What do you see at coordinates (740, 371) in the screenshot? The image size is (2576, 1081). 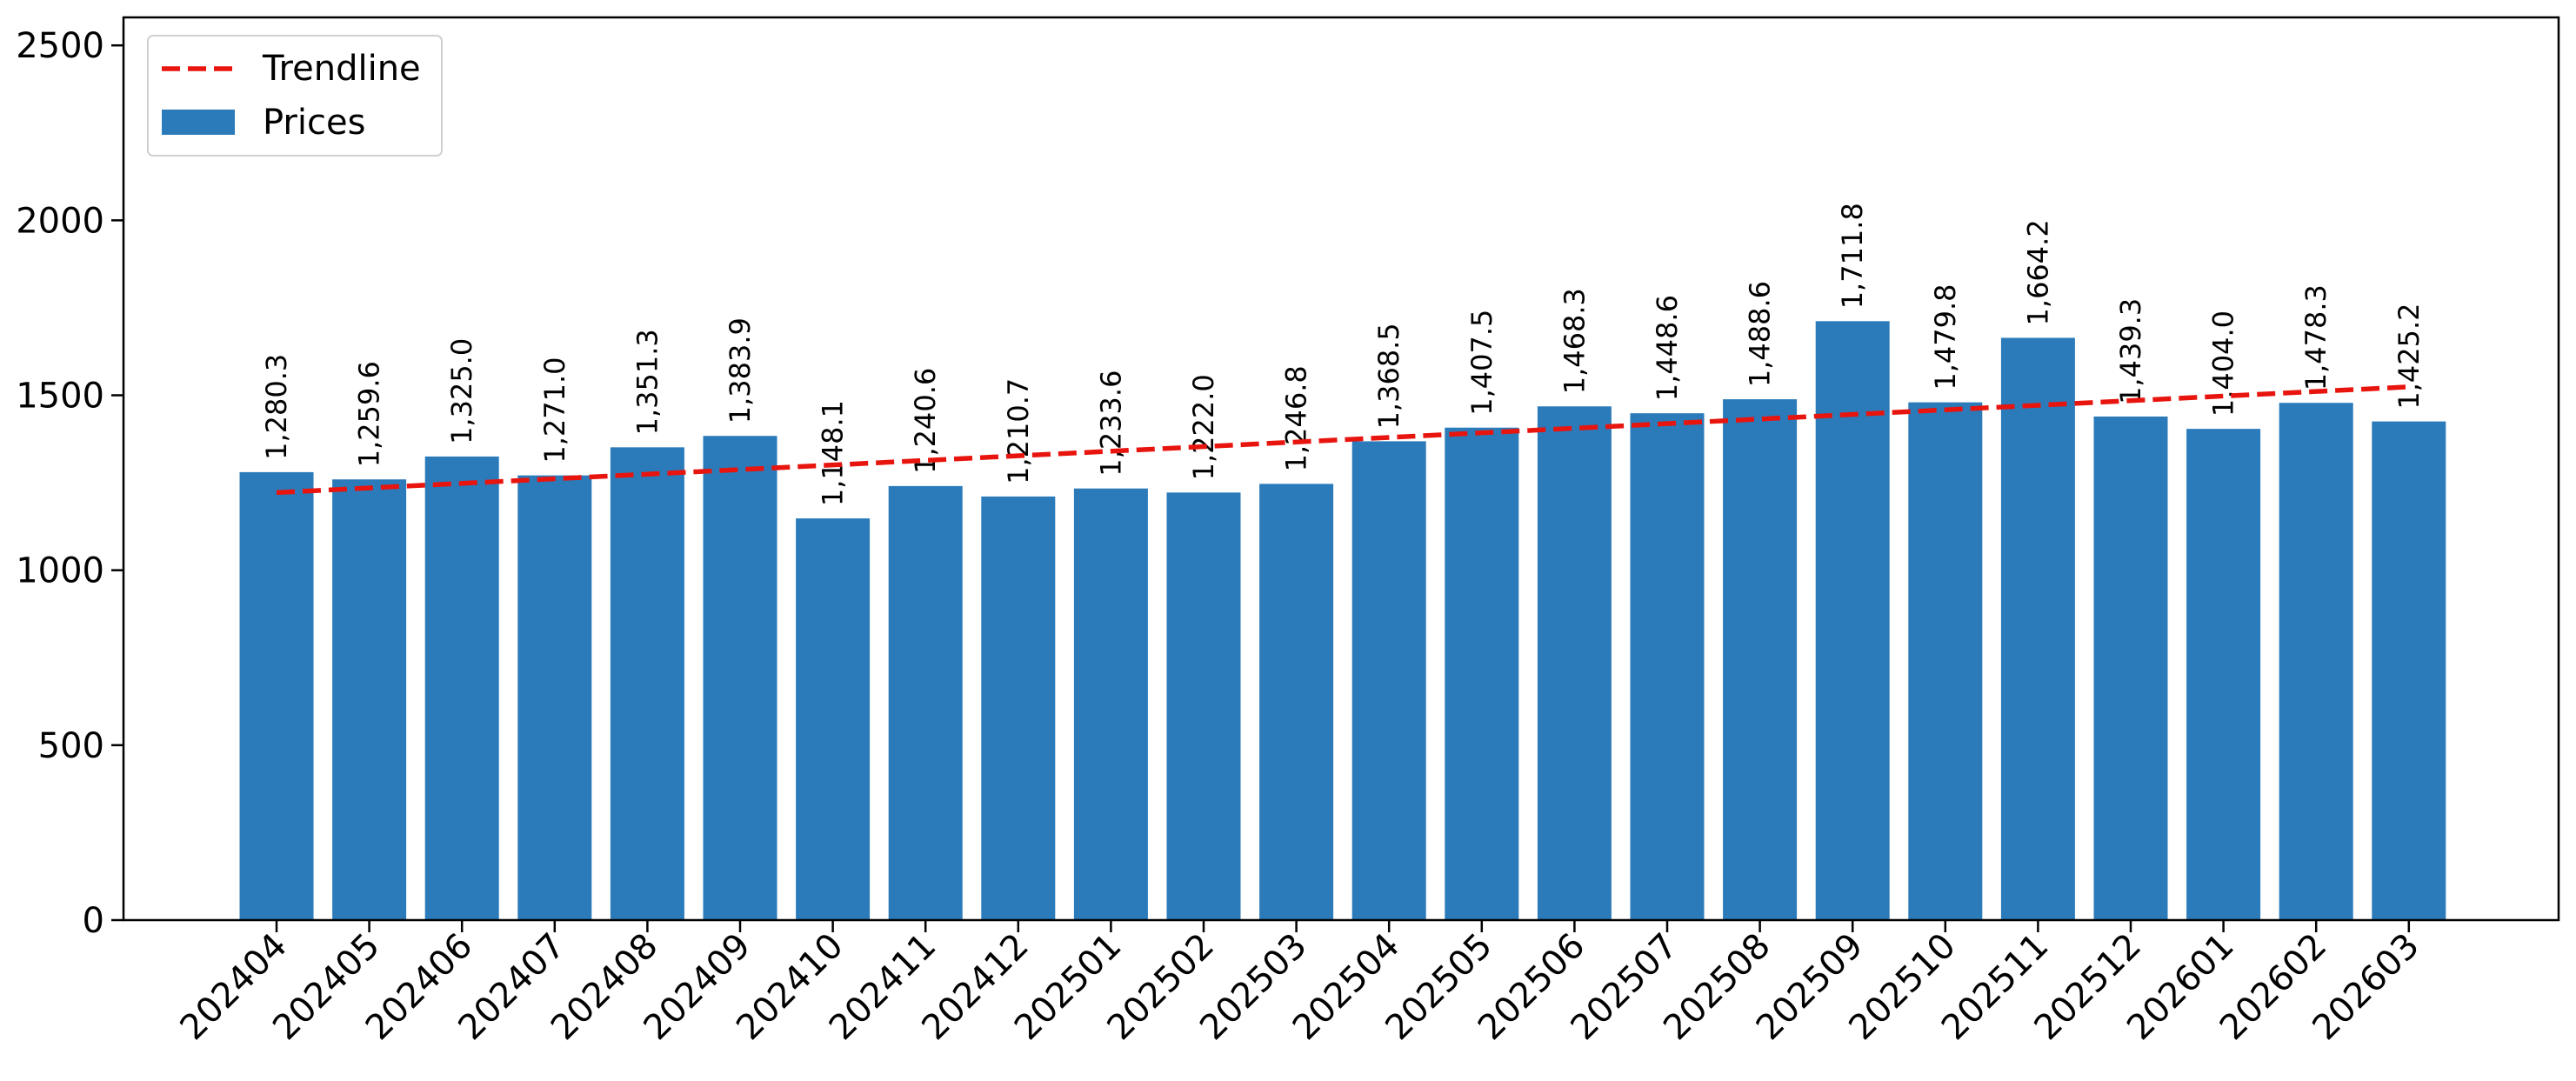 I see `bar-value-label: 1,383.9` at bounding box center [740, 371].